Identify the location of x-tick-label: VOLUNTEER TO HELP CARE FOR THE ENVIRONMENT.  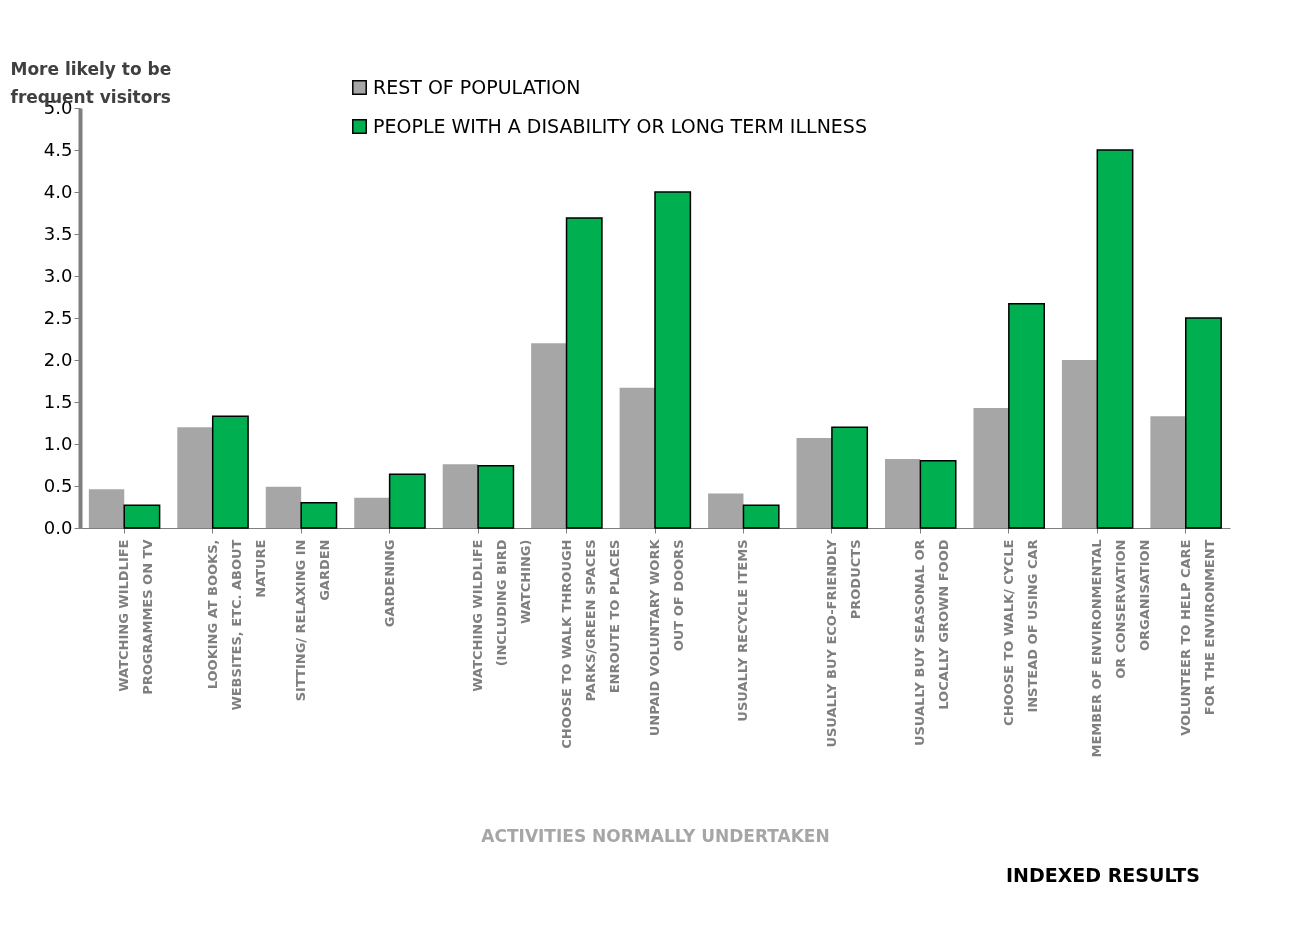
(1197, 637).